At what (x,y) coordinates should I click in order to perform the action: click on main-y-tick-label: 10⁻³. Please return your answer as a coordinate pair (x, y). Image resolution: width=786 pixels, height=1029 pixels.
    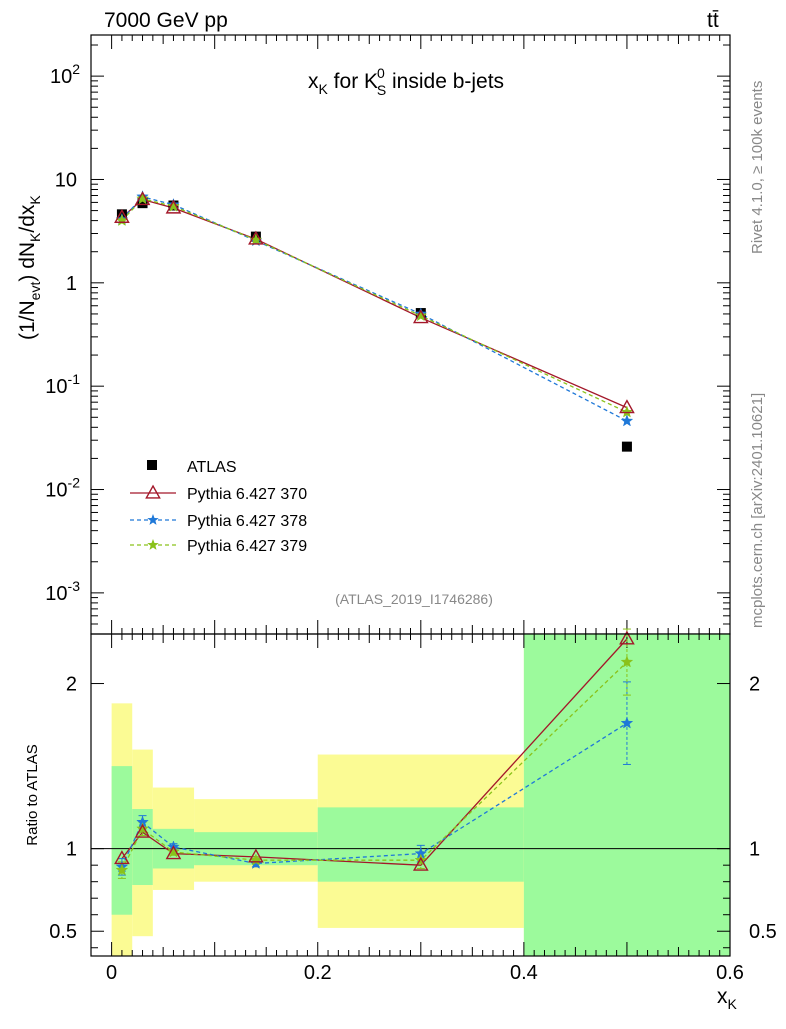
    Looking at the image, I should click on (62, 591).